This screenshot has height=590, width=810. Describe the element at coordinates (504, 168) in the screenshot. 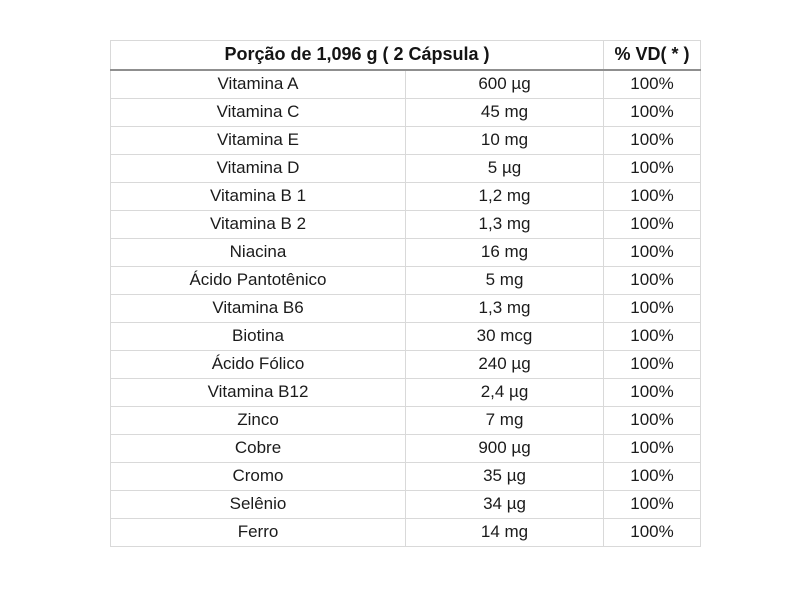

I see `amount-cell: 5 µg` at that location.